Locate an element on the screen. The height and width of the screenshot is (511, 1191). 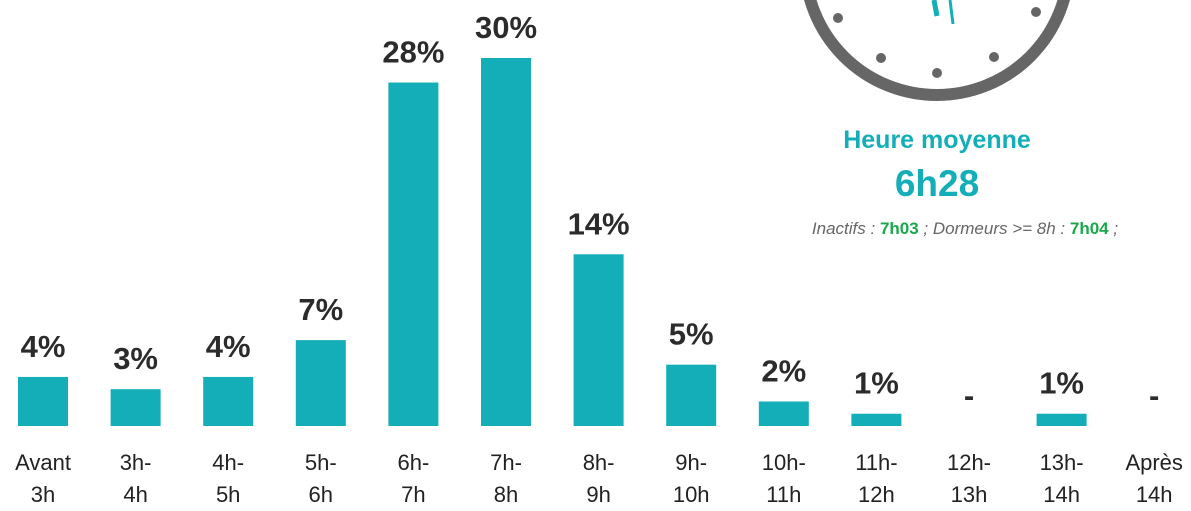
category-label: 9h-10h is located at coordinates (691, 478).